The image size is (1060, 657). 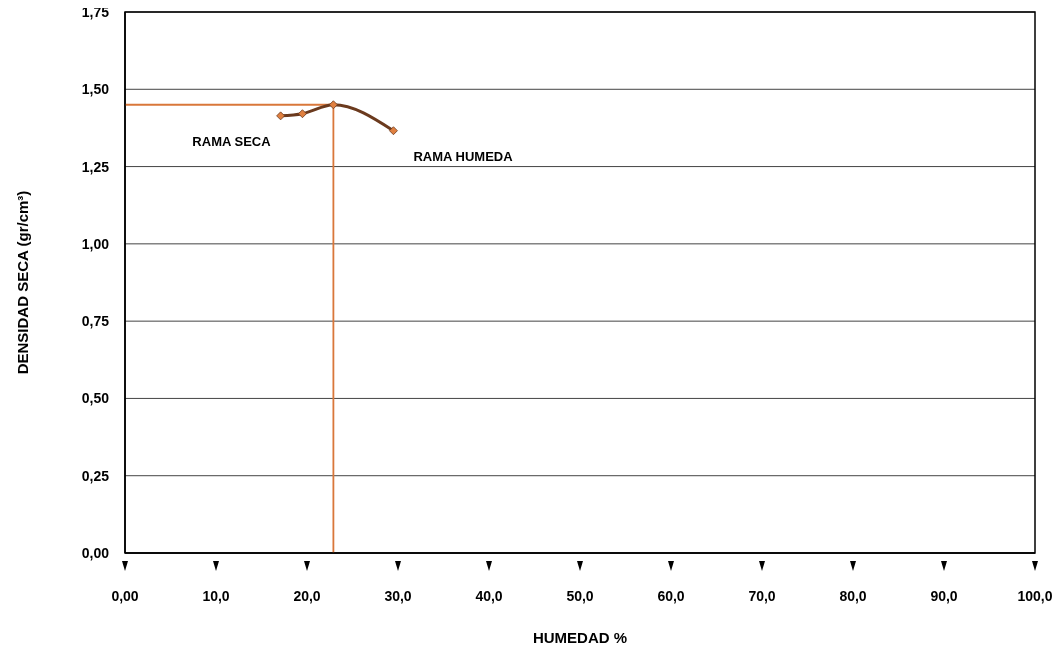 What do you see at coordinates (95, 553) in the screenshot?
I see `y-tick-label: 0,00` at bounding box center [95, 553].